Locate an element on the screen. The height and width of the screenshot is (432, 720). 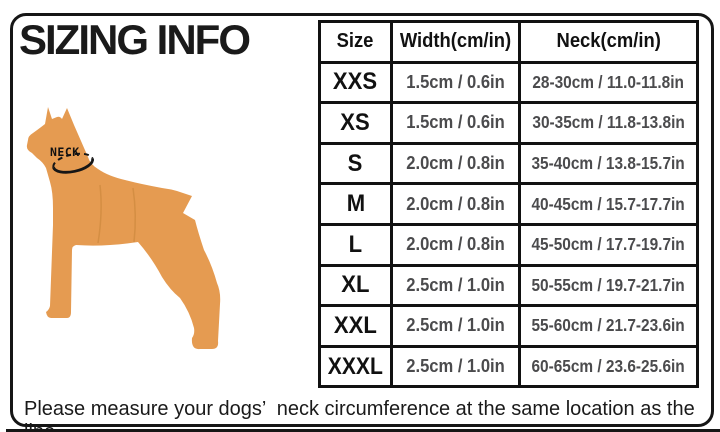
size-value: XXS is located at coordinates (355, 82).